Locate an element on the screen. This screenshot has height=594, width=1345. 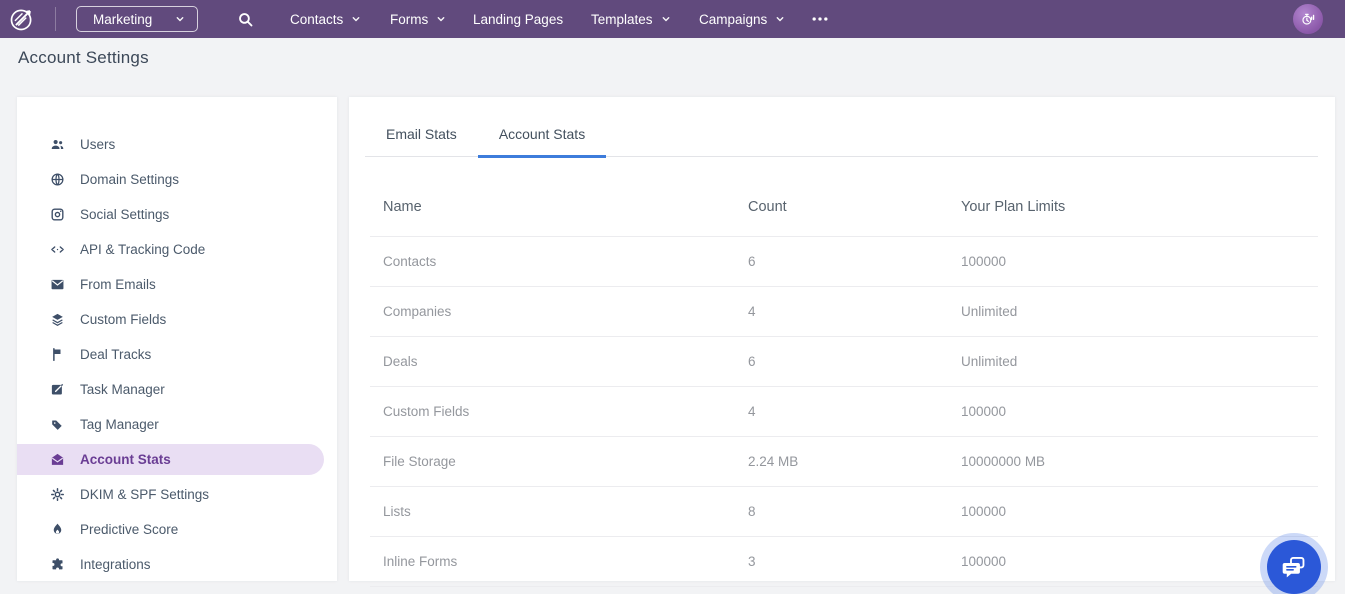
flame-icon is located at coordinates (57, 529).